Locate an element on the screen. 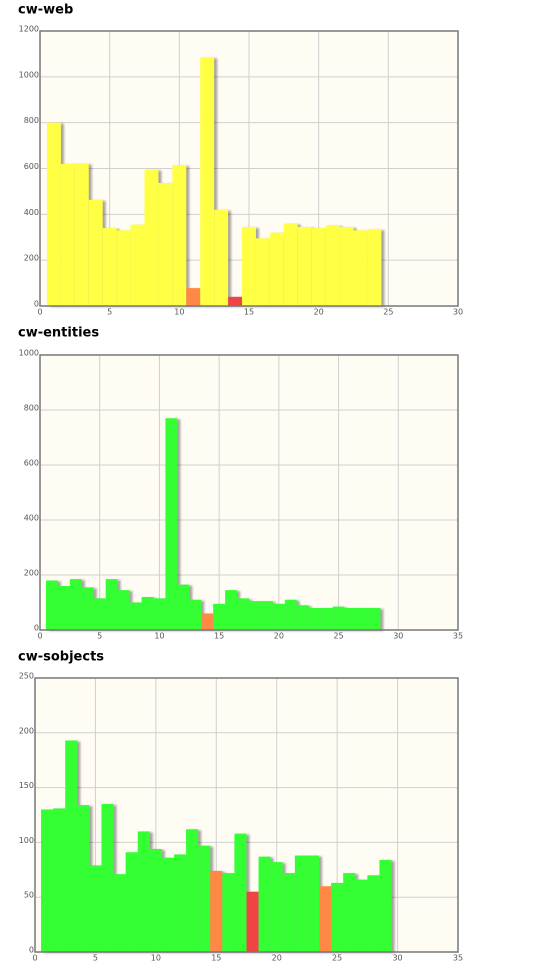 This screenshot has width=544, height=972. y-tick-label: 600 is located at coordinates (31, 166).